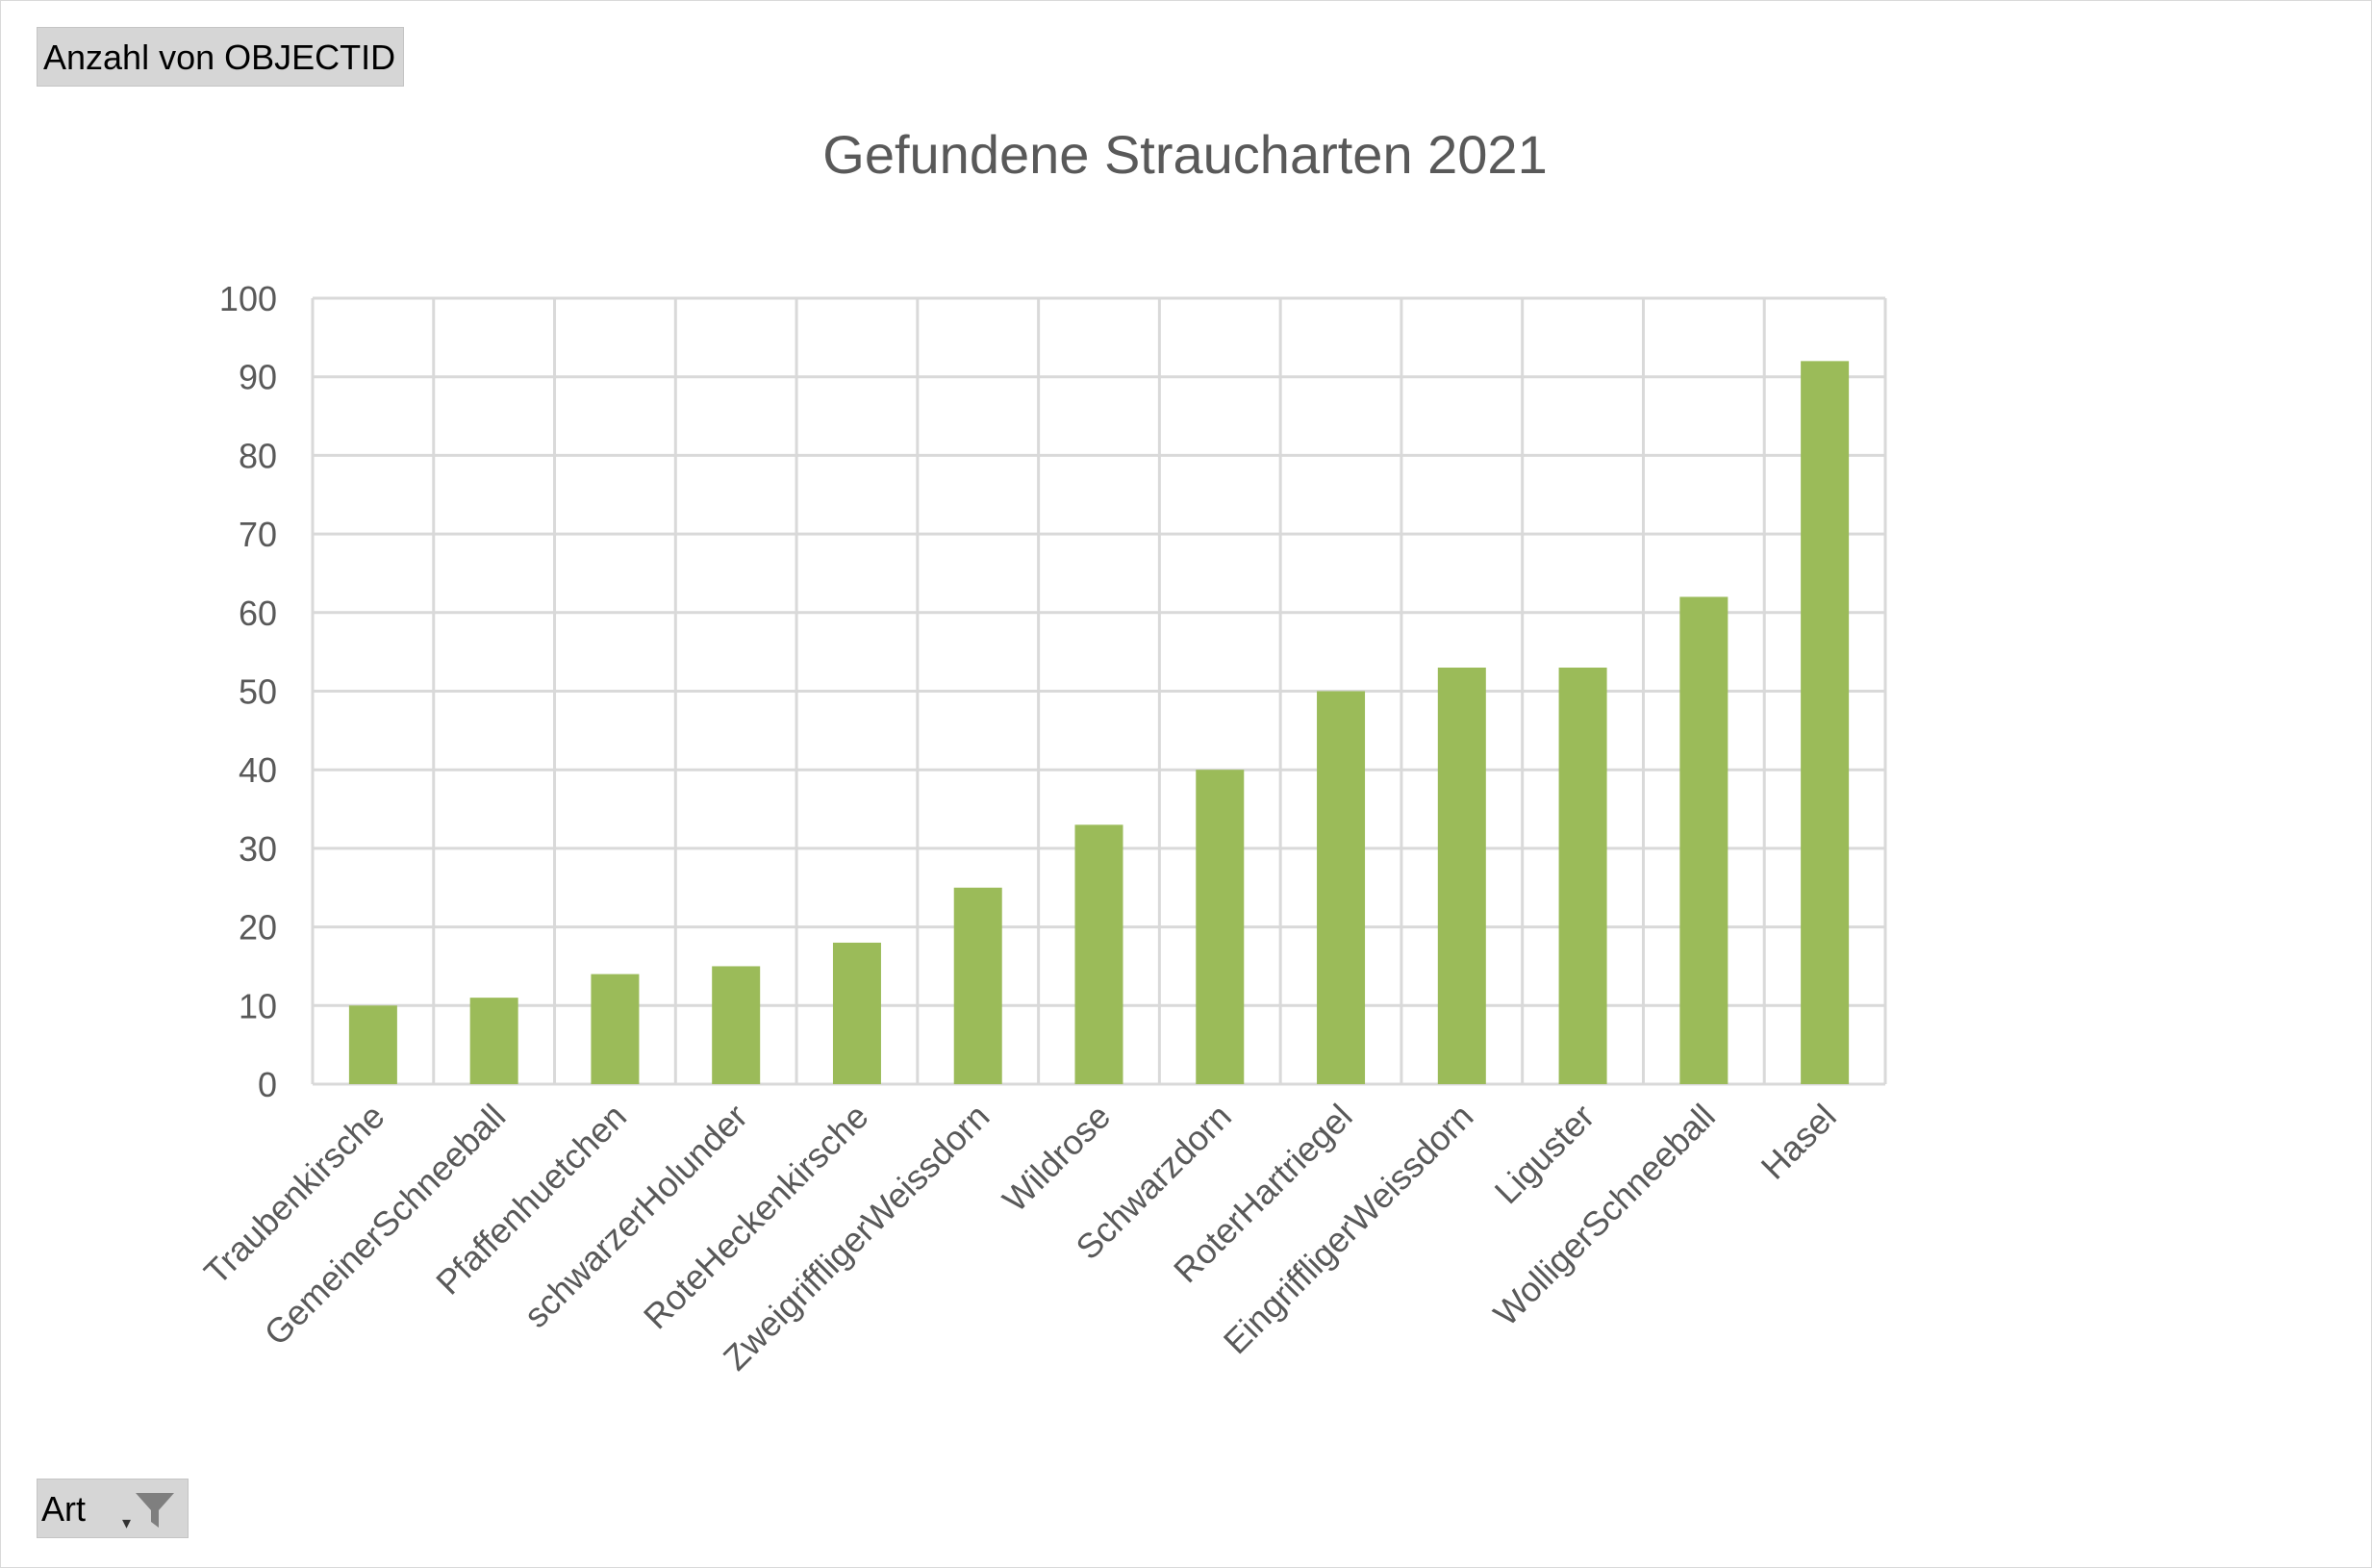 The height and width of the screenshot is (1568, 2372). I want to click on x-tick-label: Liguster, so click(1545, 1154).